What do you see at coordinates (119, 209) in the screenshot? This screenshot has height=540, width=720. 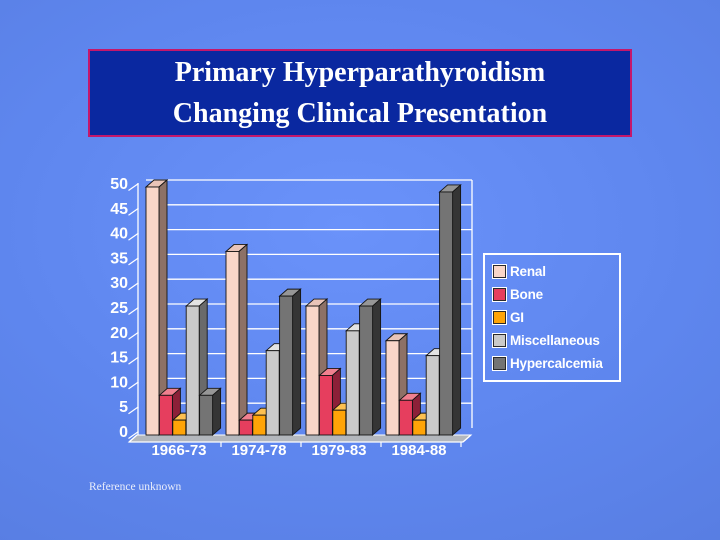 I see `y-axis-label-45: 45` at bounding box center [119, 209].